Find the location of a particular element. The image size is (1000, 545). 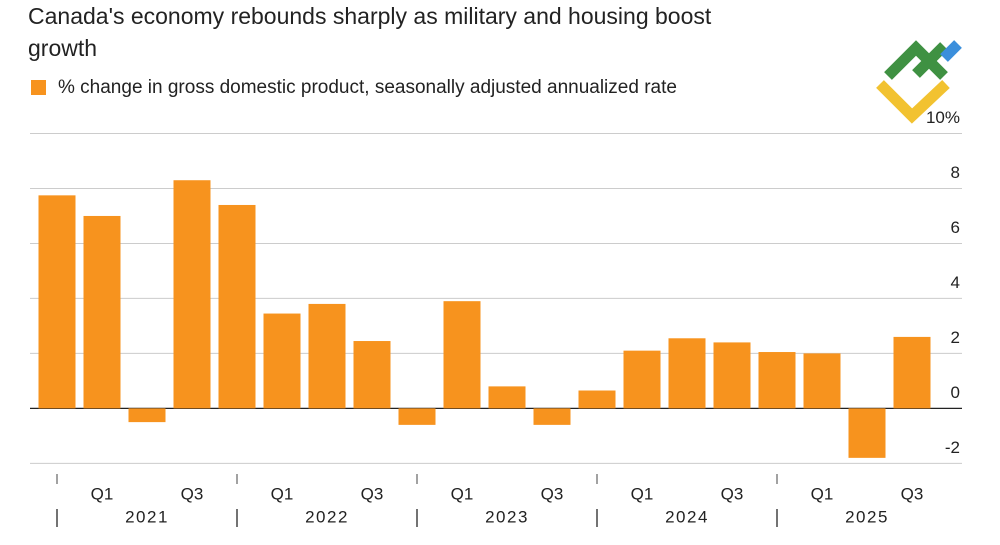

year-label: 2021 is located at coordinates (147, 516).